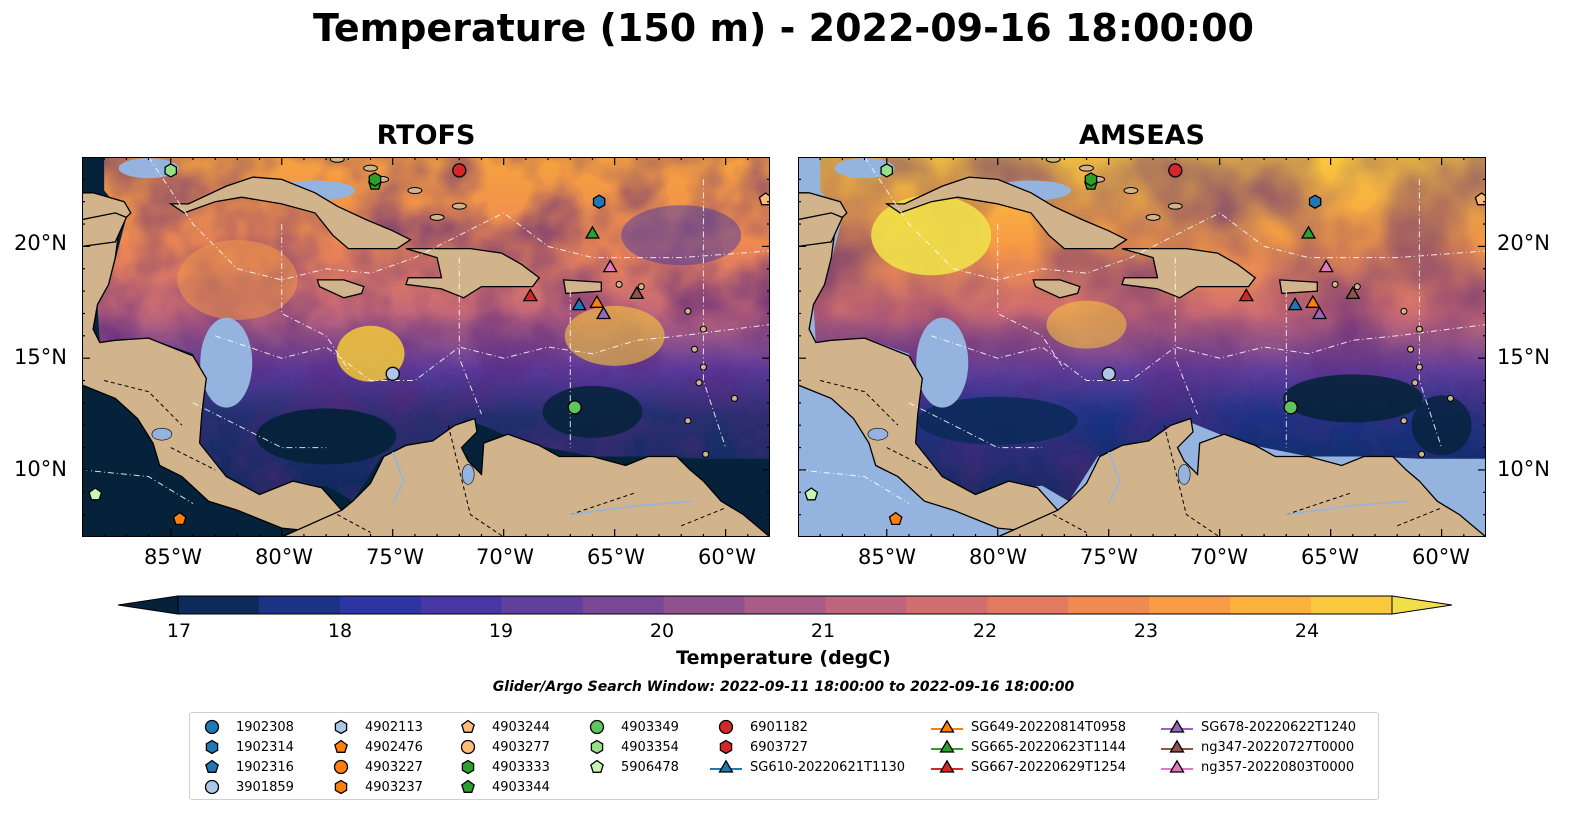 The width and height of the screenshot is (1577, 827). Describe the element at coordinates (616, 557) in the screenshot. I see `x-tick-65w-left: 65°W` at that location.